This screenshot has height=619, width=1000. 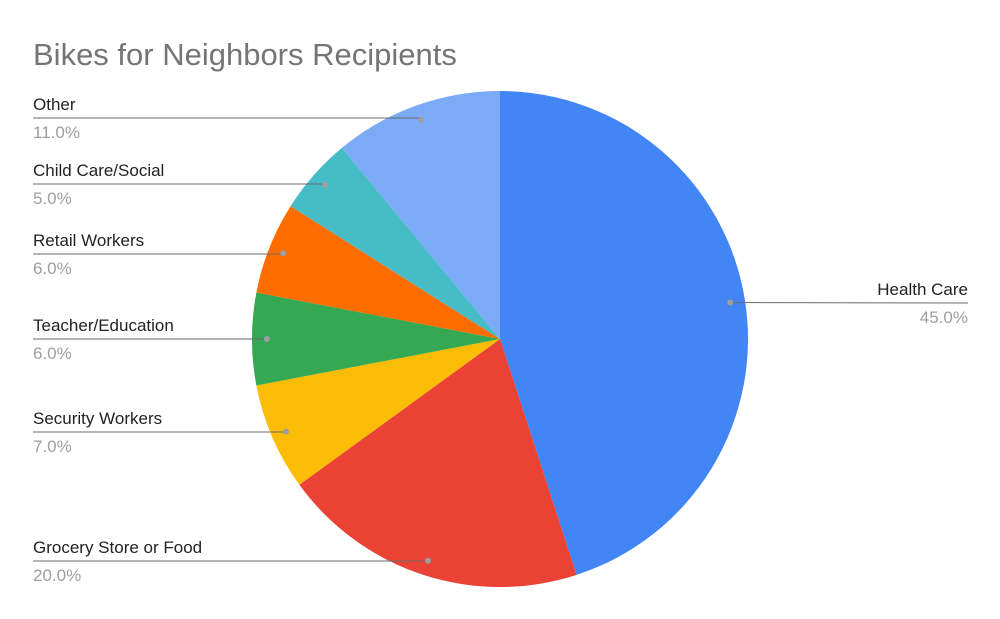 I want to click on pie-slice-grocery-store-or-food, so click(x=438, y=463).